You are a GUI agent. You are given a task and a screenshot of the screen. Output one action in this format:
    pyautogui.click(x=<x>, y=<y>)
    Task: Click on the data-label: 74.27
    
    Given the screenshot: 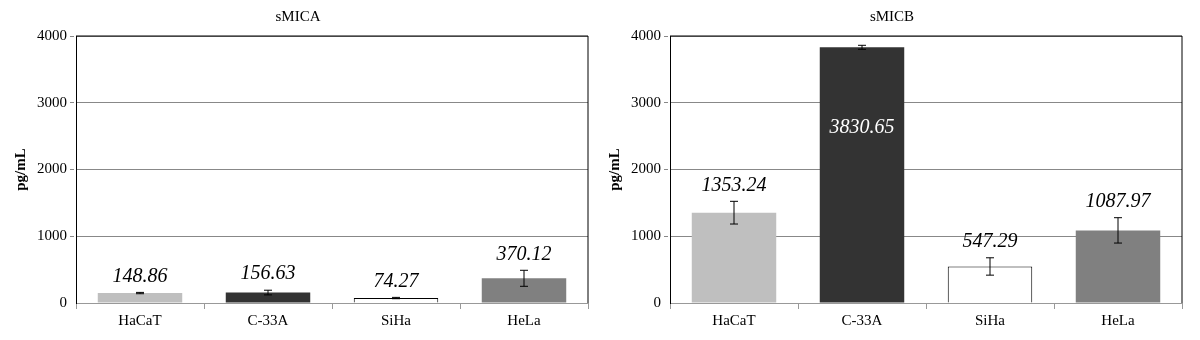 What is the action you would take?
    pyautogui.click(x=396, y=279)
    